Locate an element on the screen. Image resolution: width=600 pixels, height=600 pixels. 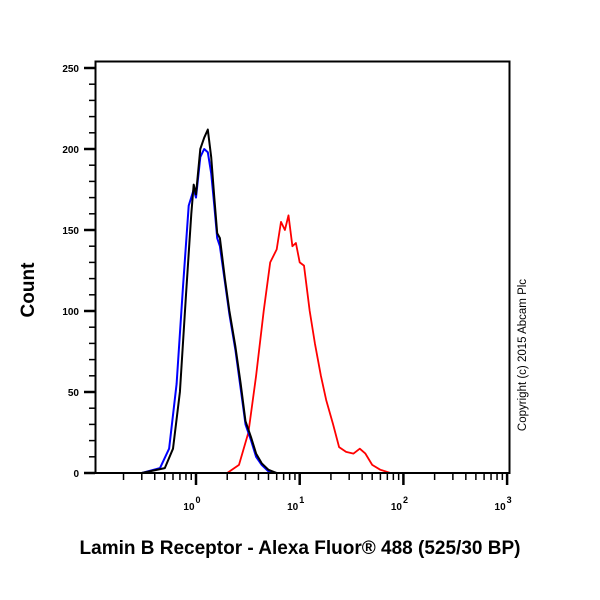
y-tick-label: 0 is located at coordinates (76, 474).